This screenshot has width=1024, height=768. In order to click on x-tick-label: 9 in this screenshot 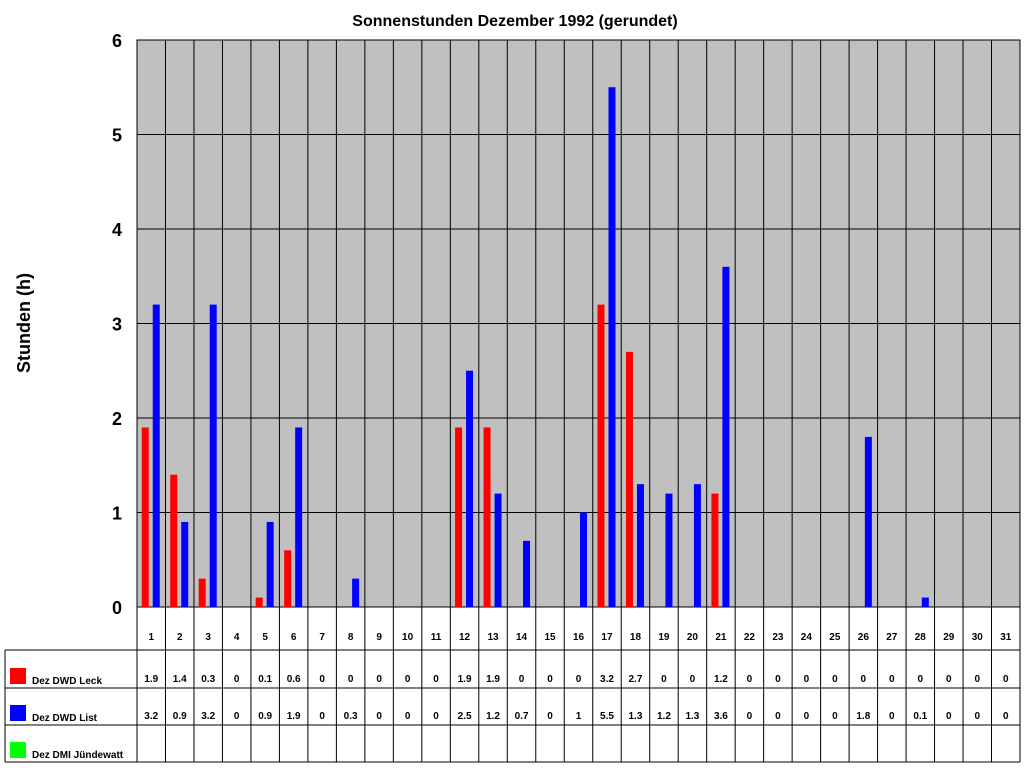, I will do `click(379, 637)`.